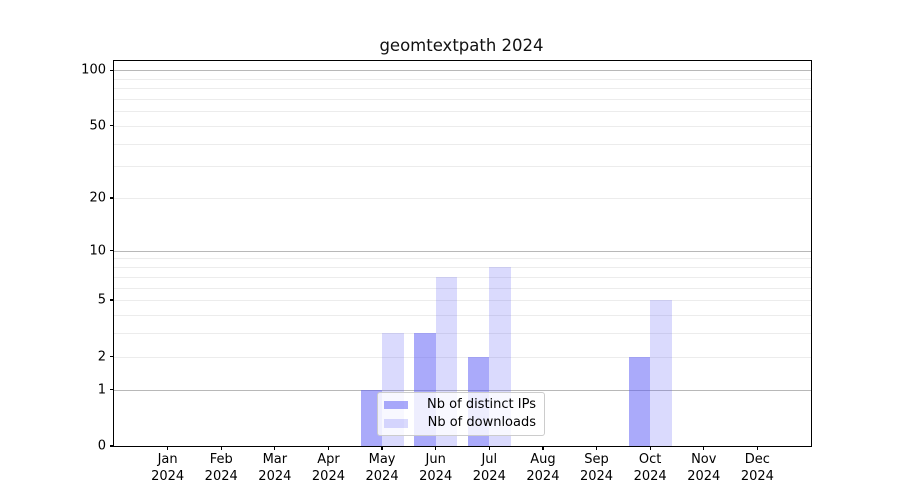 The image size is (900, 500). I want to click on x-tick-label: Apr 2024, so click(328, 468).